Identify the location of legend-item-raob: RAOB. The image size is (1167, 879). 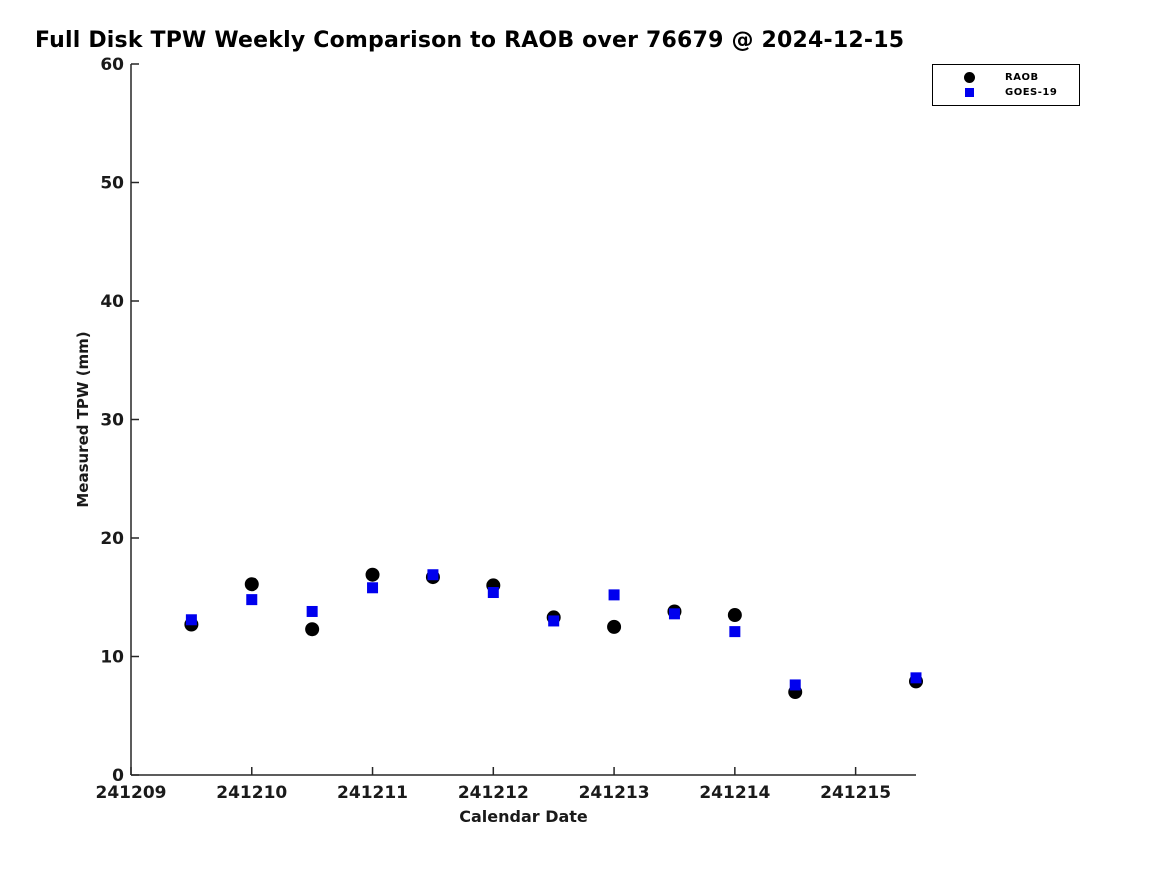
(1006, 77).